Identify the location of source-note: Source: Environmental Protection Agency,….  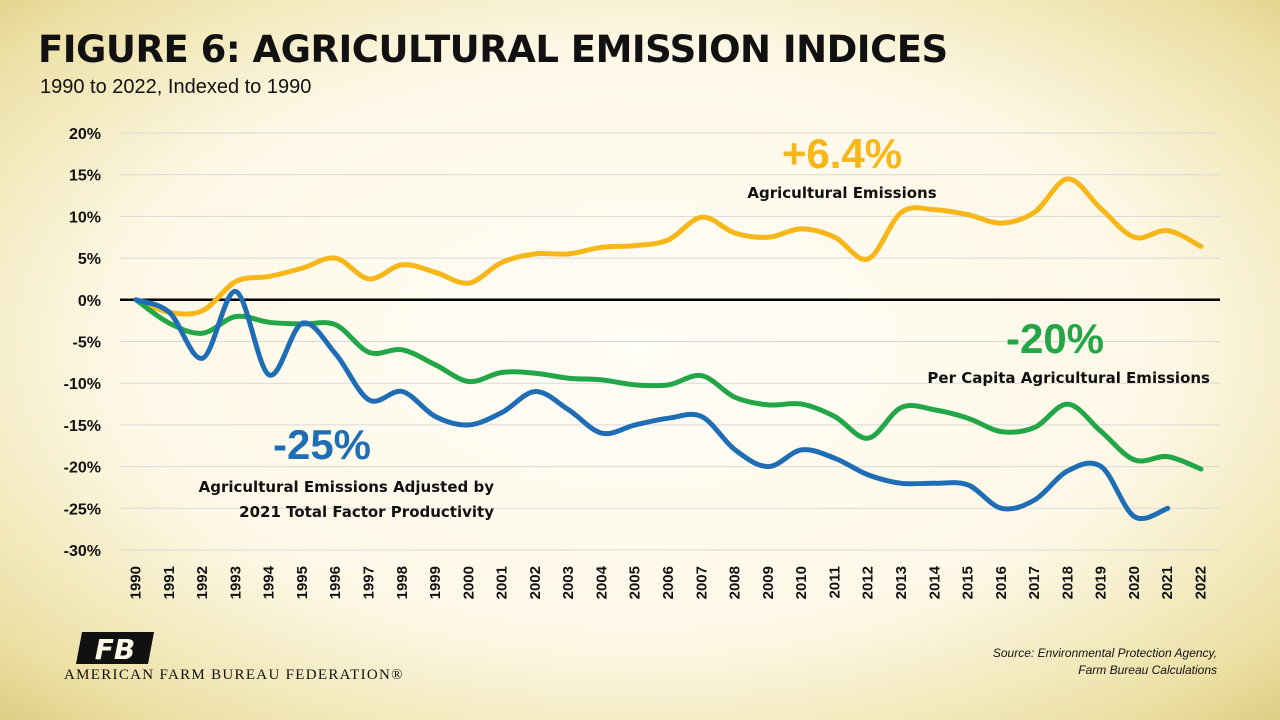
(1104, 661).